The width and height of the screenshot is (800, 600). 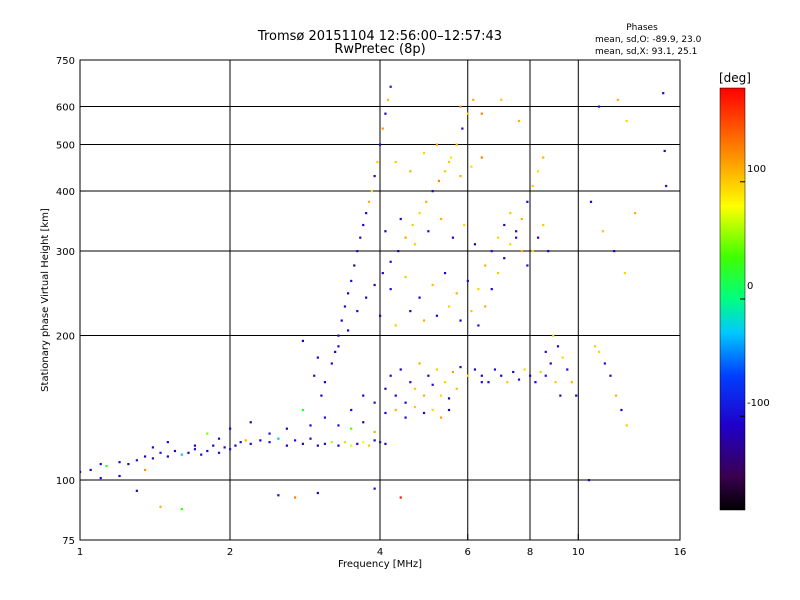 I want to click on colorbar-tick-label--100: -100, so click(x=758, y=403).